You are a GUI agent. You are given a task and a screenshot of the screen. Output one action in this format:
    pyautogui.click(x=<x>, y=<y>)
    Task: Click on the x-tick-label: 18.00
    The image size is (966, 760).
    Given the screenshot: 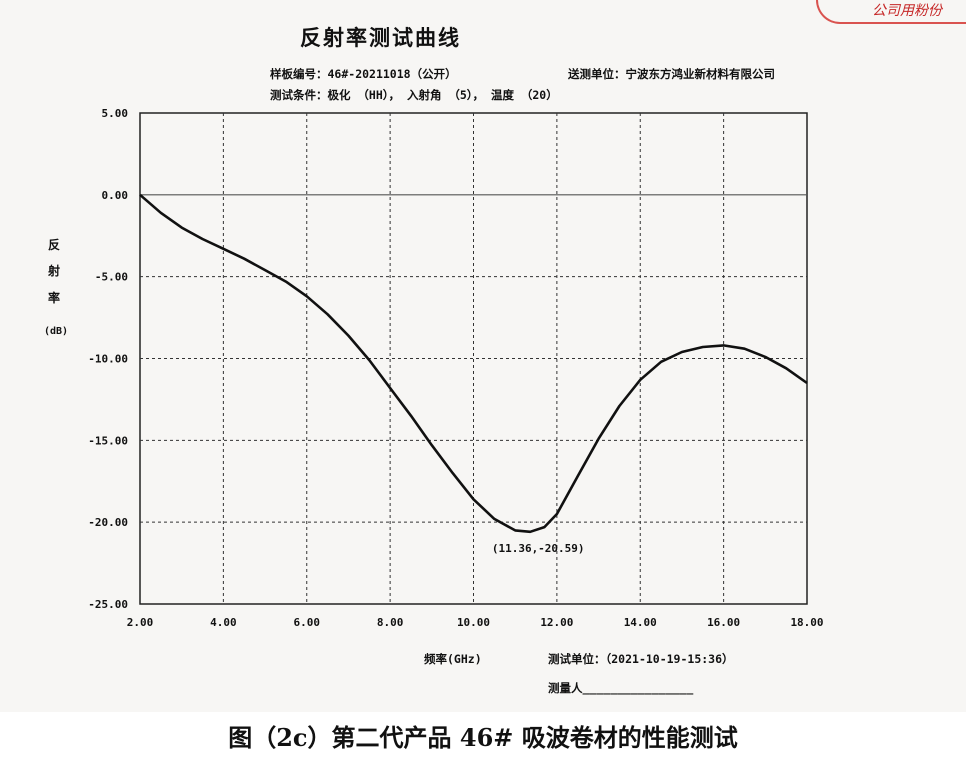 What is the action you would take?
    pyautogui.click(x=806, y=622)
    